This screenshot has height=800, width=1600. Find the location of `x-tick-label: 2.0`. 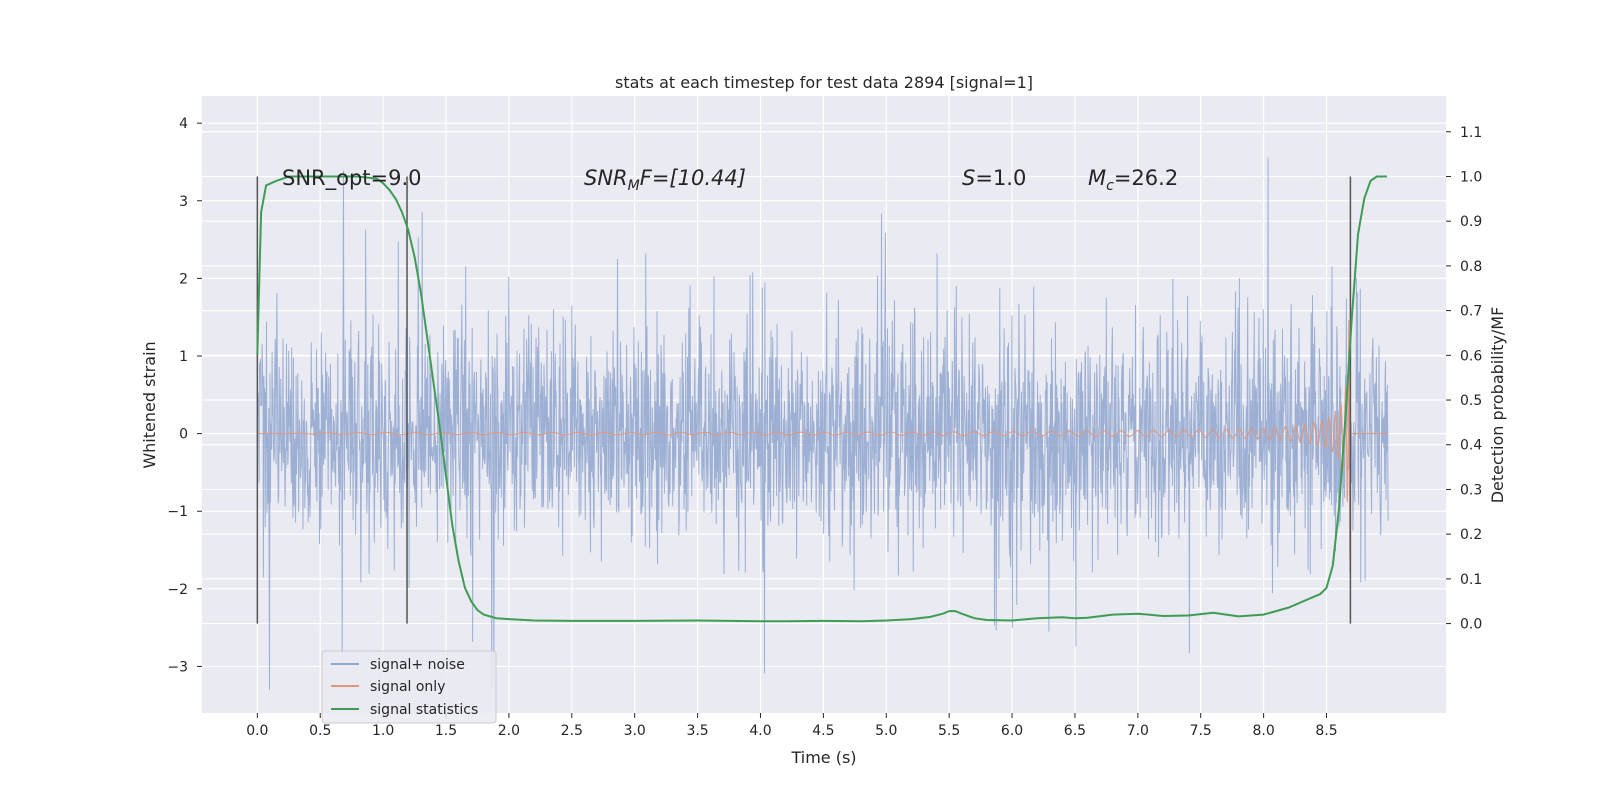

x-tick-label: 2.0 is located at coordinates (509, 731).